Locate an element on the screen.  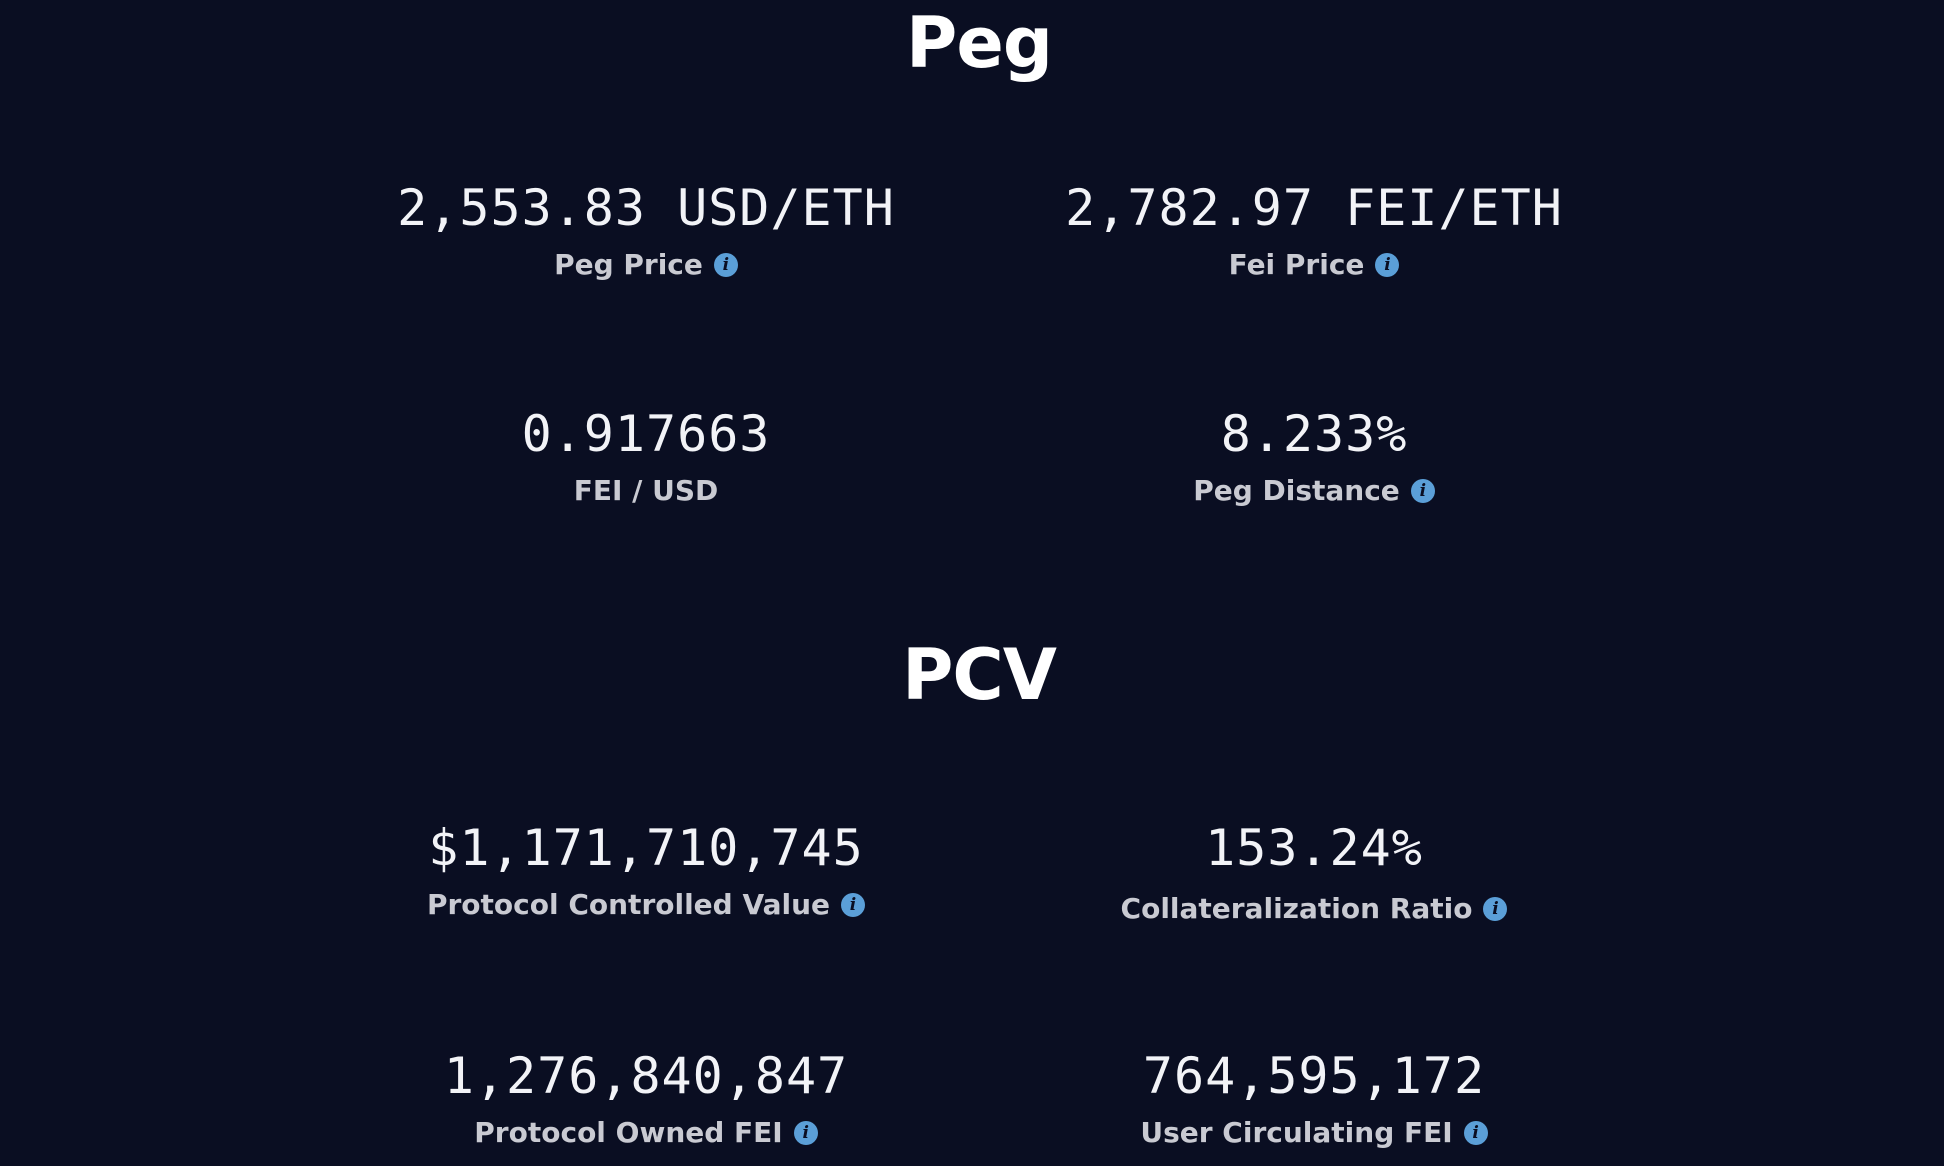
peg-price-label-row: Peg Price i is located at coordinates (646, 265).